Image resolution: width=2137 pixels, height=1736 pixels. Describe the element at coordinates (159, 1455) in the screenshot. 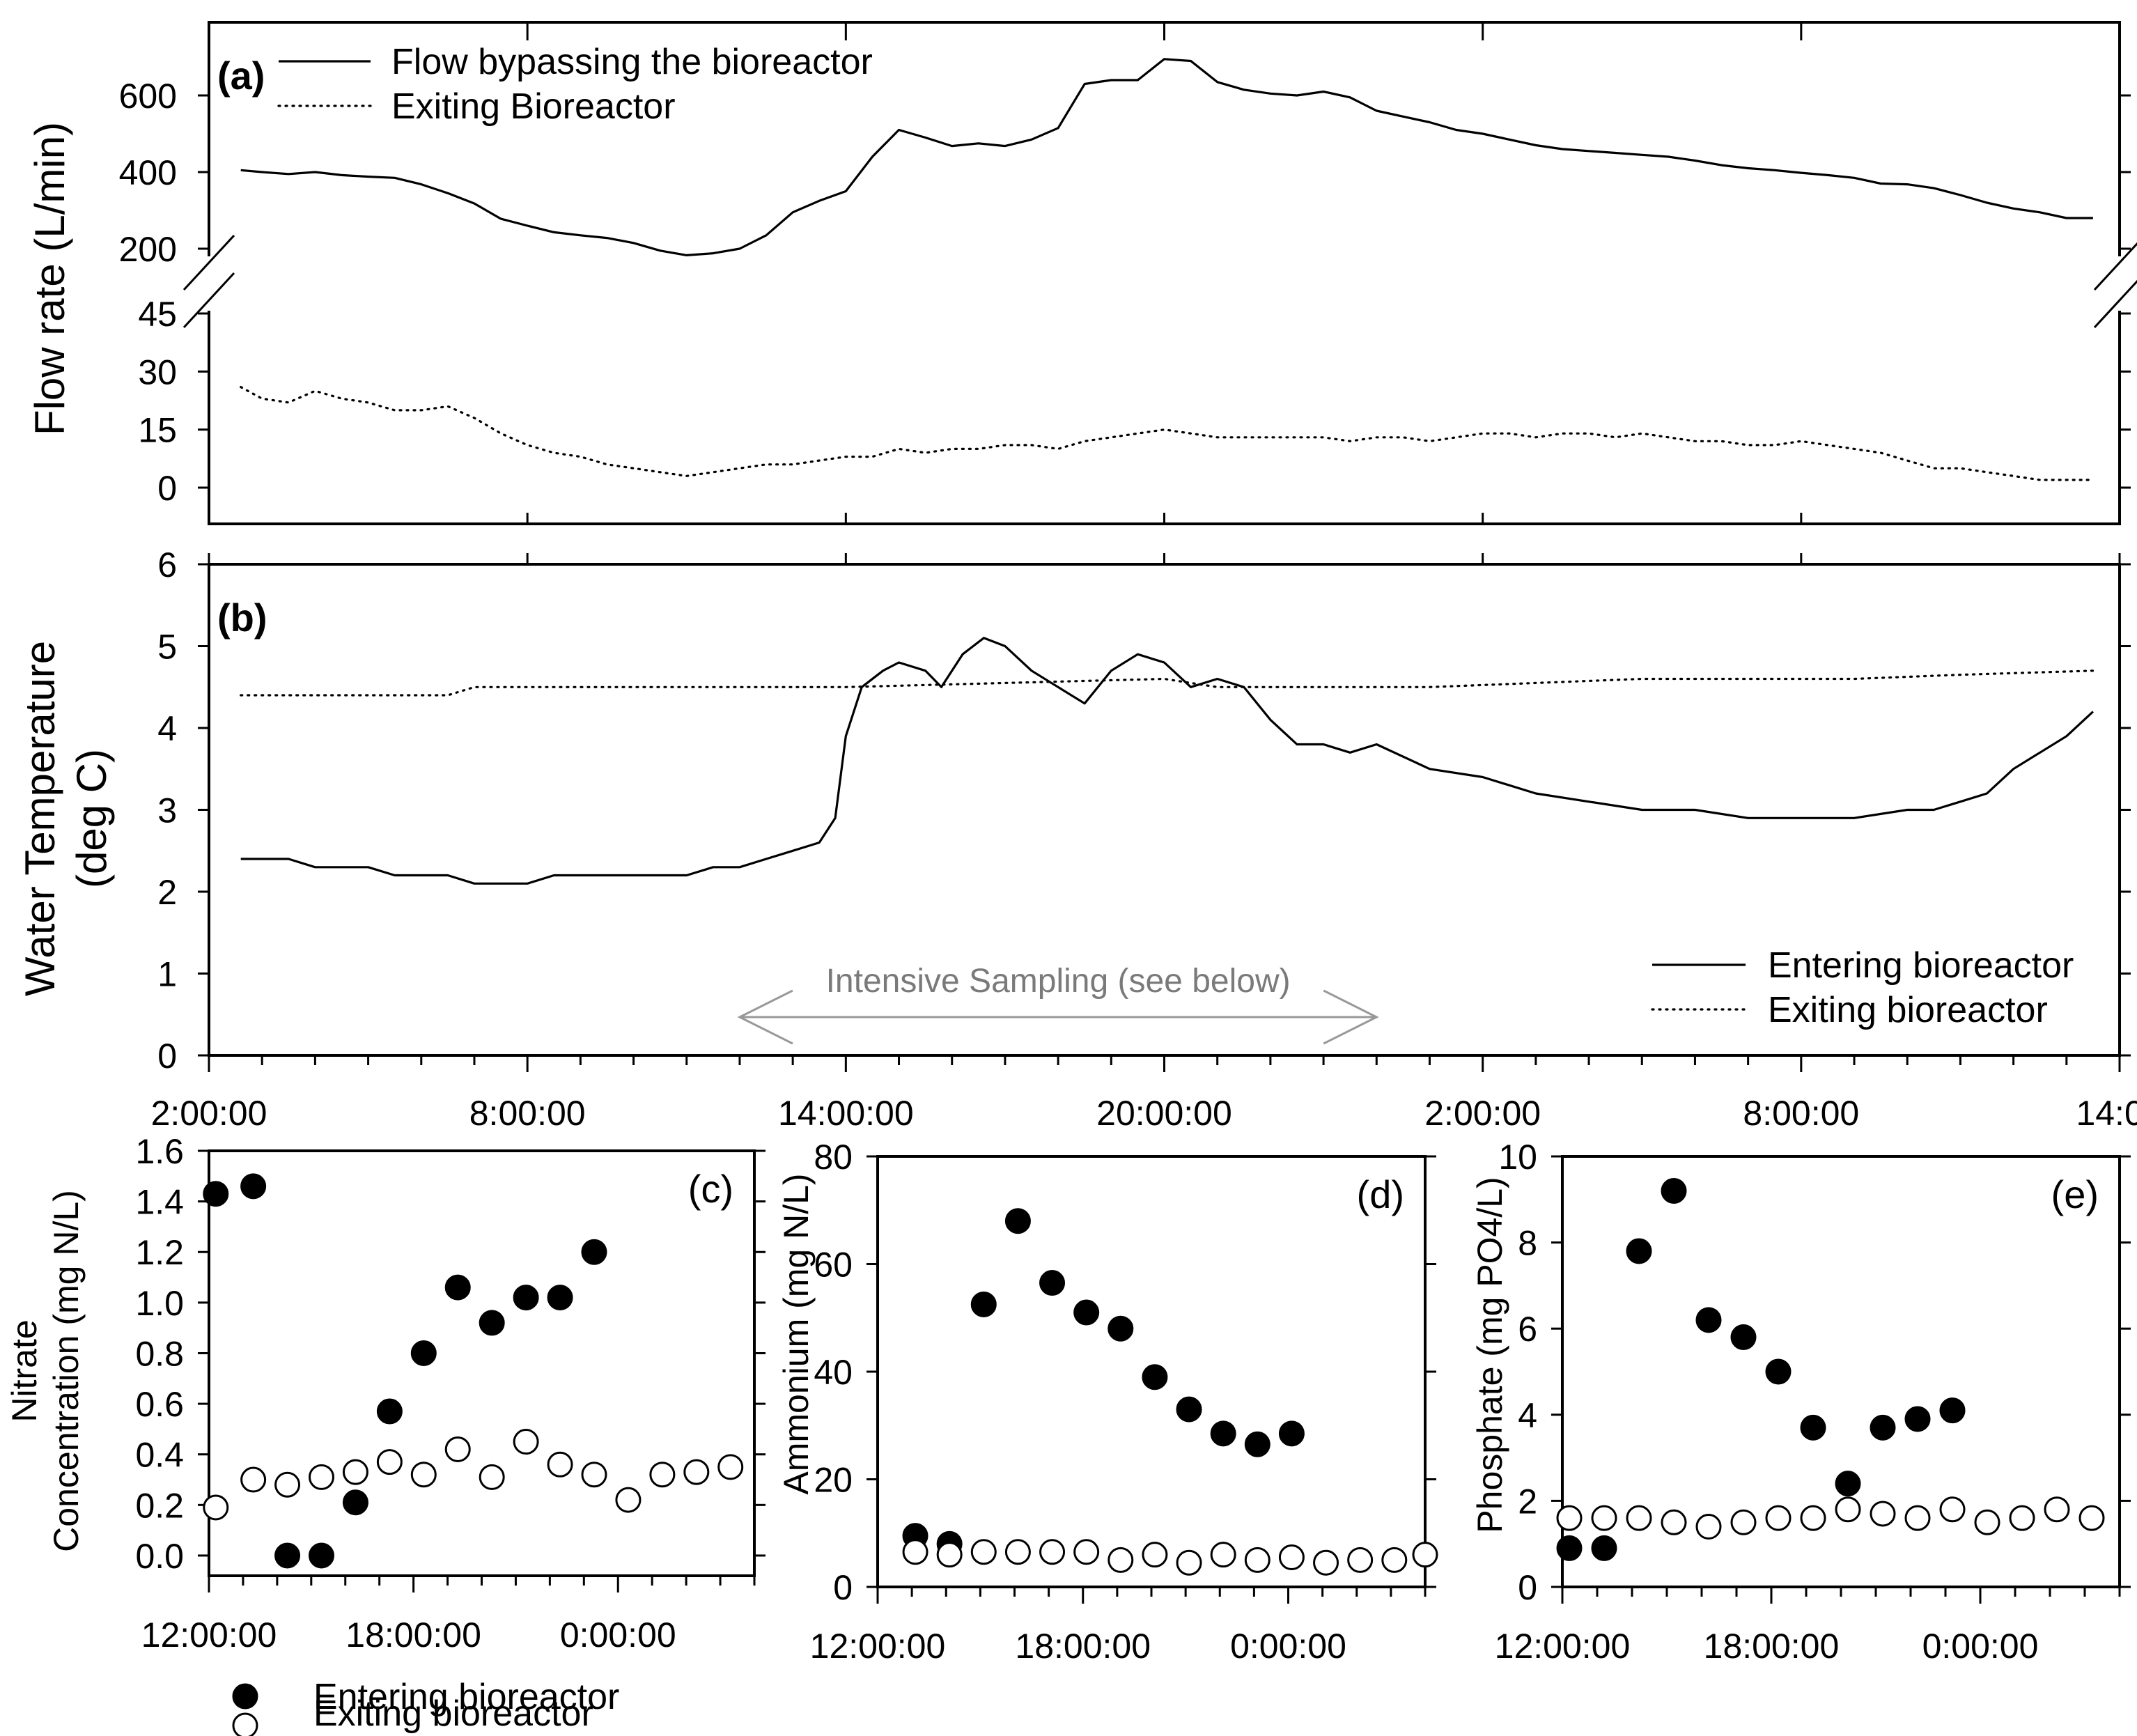

I see `panel-c-ytick-label: 0.4` at that location.